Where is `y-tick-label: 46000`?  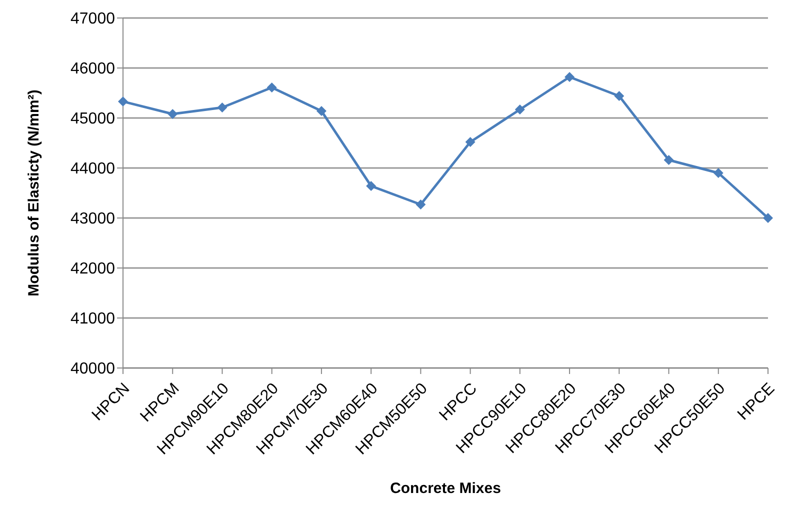
y-tick-label: 46000 is located at coordinates (93, 69).